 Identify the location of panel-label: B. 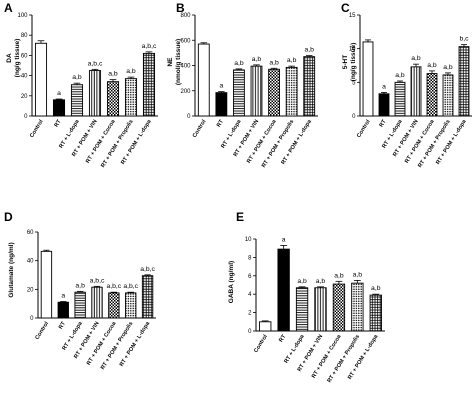
(180, 8).